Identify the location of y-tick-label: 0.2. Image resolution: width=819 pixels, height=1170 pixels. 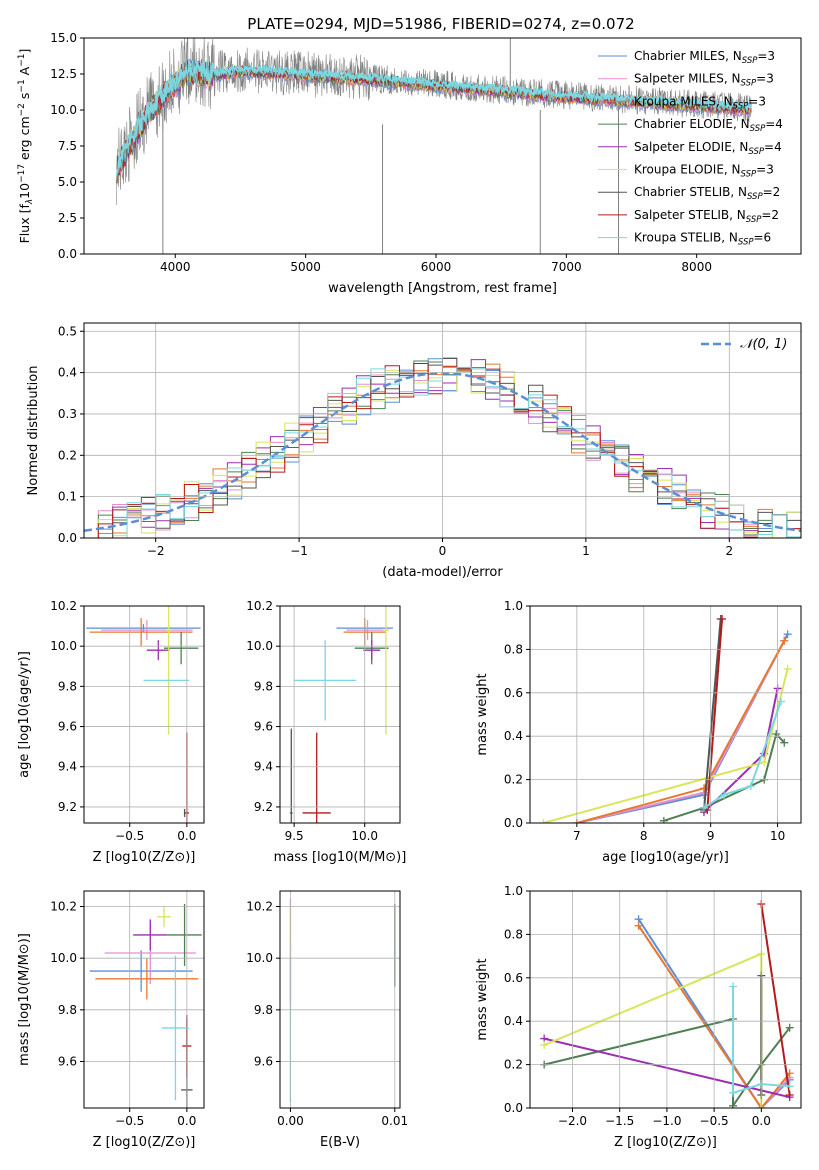
(513, 780).